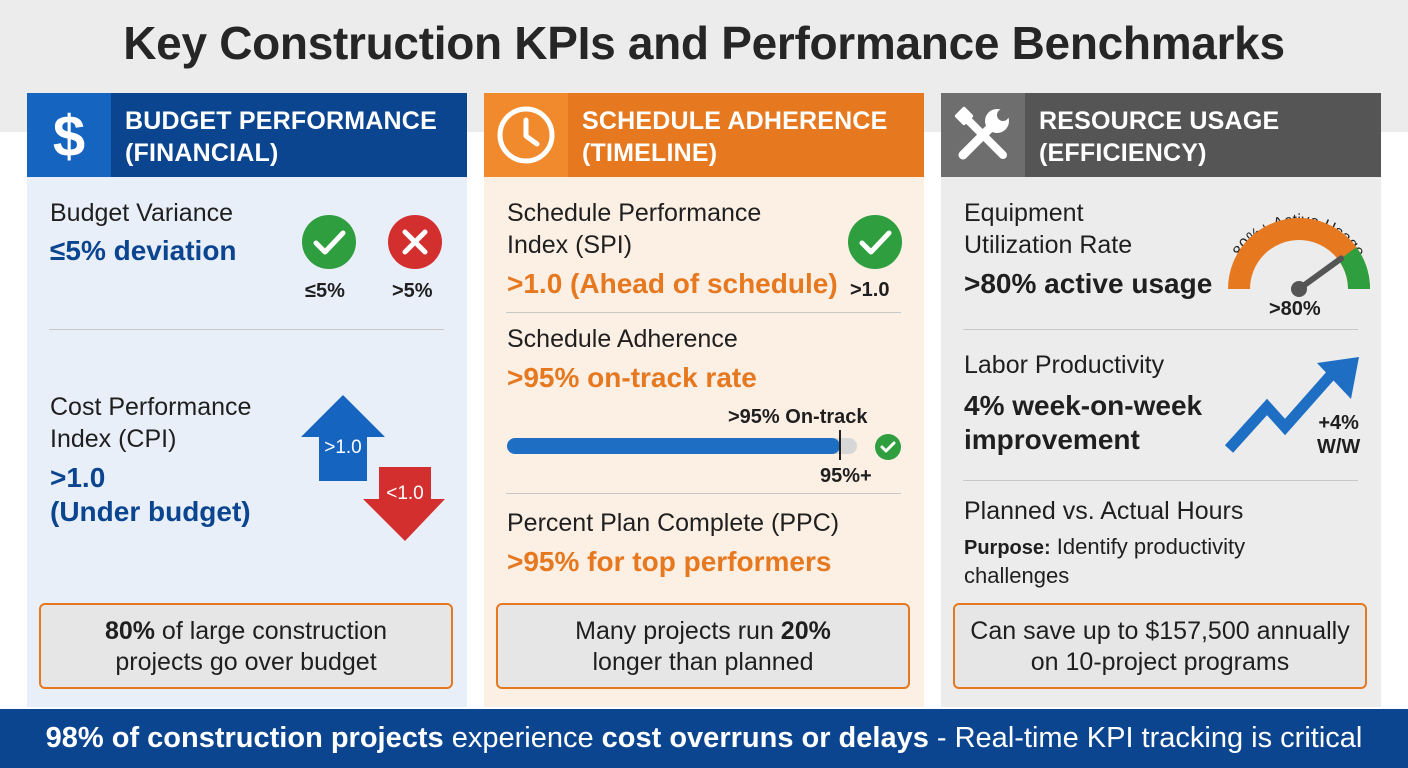  I want to click on planned-vs-actual-label: Planned vs. Actual Hours, so click(1104, 511).